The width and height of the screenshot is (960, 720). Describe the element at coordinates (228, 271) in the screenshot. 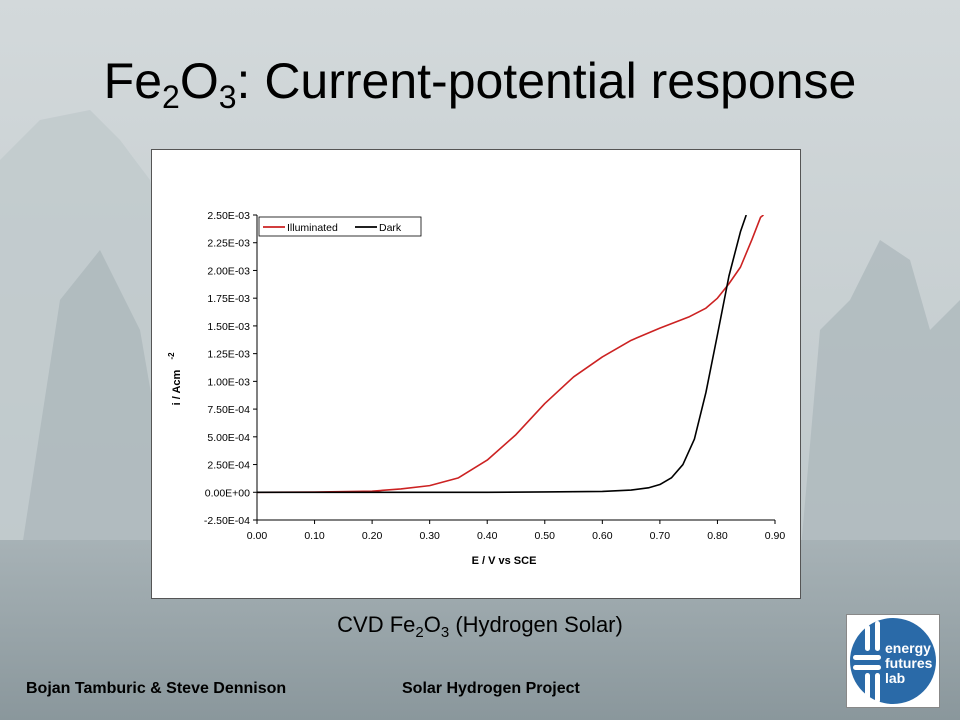

I see `y-tick-label: 2.00E-03` at that location.